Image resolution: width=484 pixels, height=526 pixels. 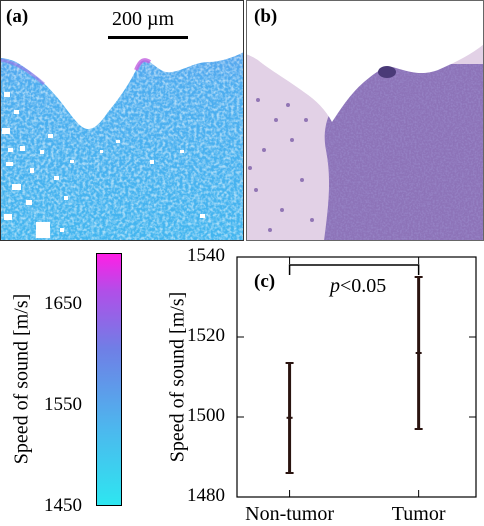 What do you see at coordinates (266, 16) in the screenshot?
I see `panel-b-label: (b)` at bounding box center [266, 16].